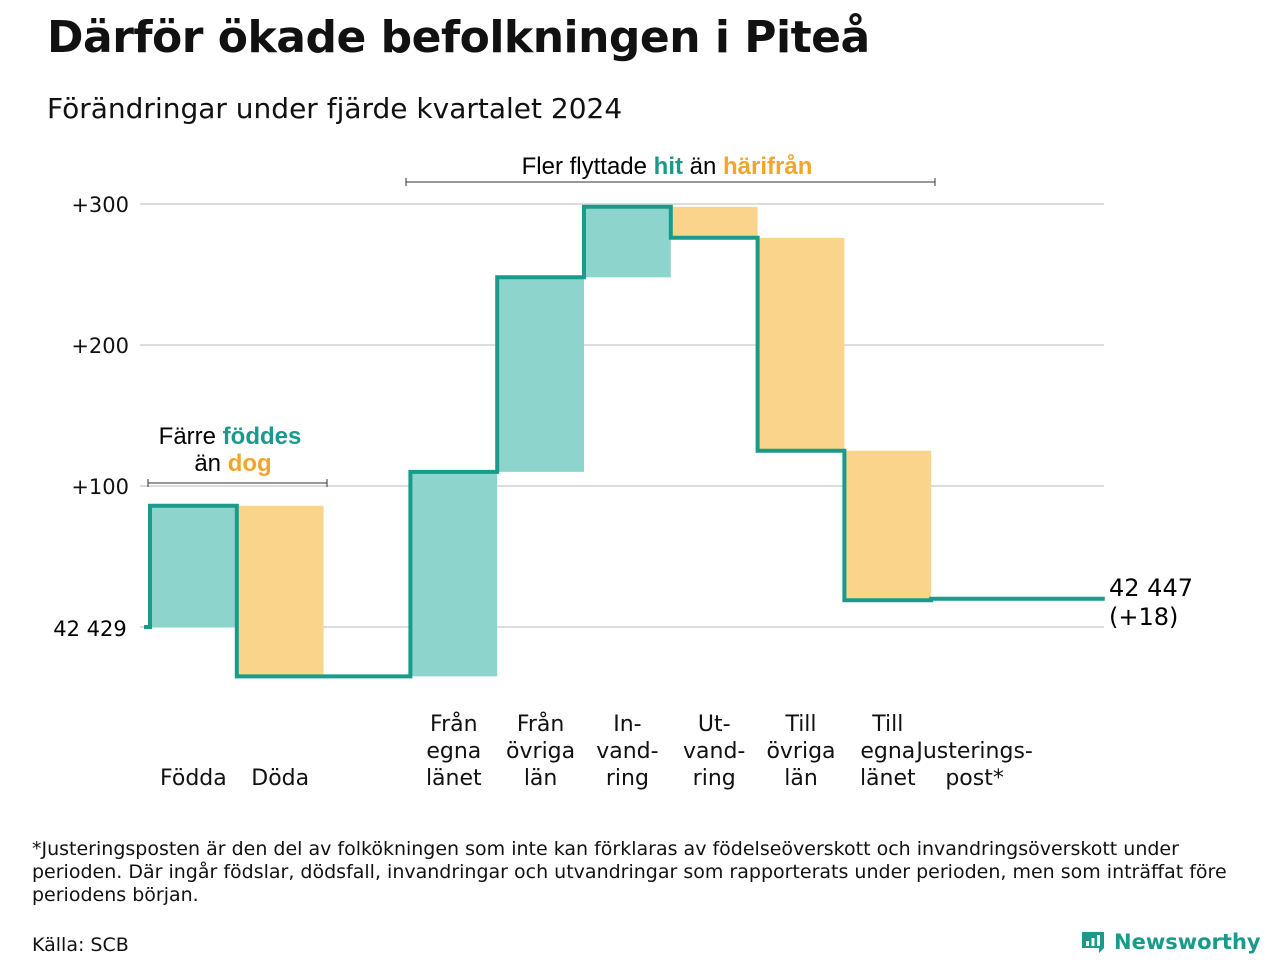 This screenshot has width=1280, height=960. I want to click on annotation-highlight-increase: föddes, so click(262, 436).